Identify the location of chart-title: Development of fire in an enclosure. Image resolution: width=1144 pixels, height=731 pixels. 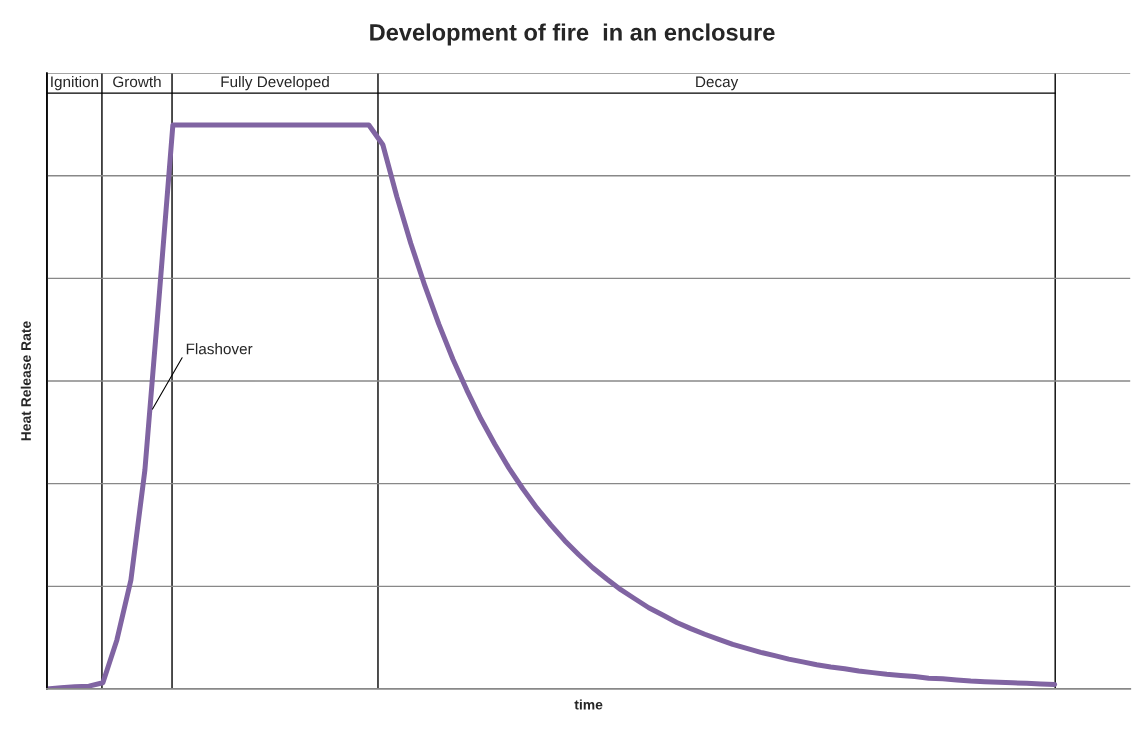
(572, 34).